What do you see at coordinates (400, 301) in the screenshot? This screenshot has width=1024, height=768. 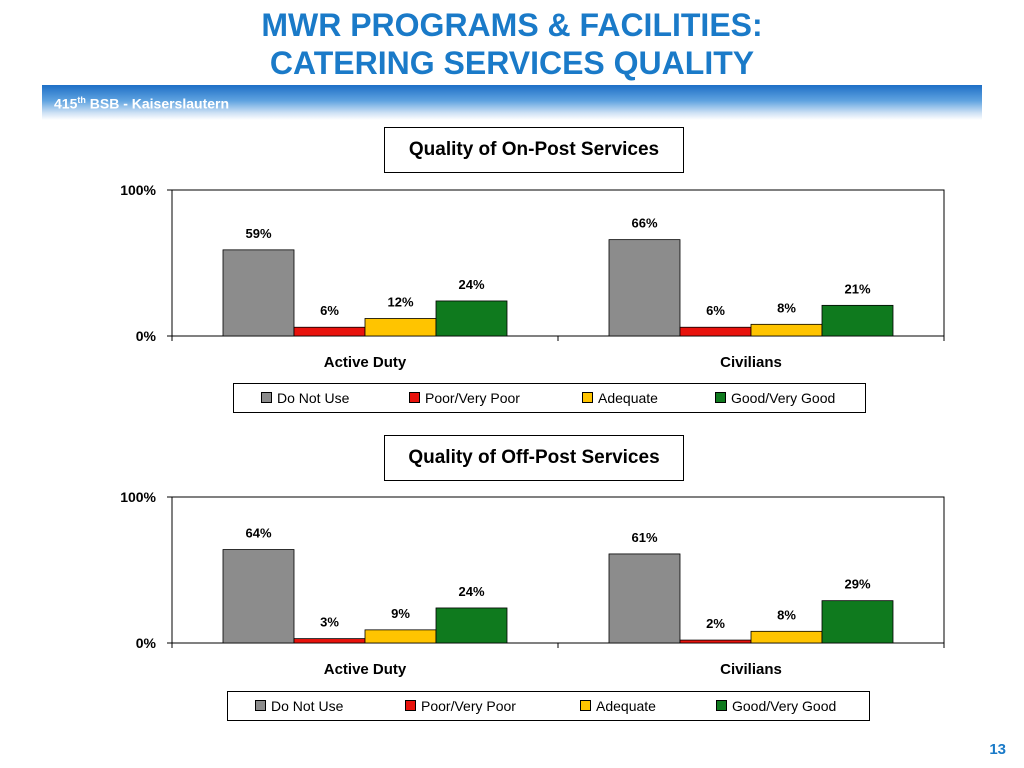 I see `data-label: 12%` at bounding box center [400, 301].